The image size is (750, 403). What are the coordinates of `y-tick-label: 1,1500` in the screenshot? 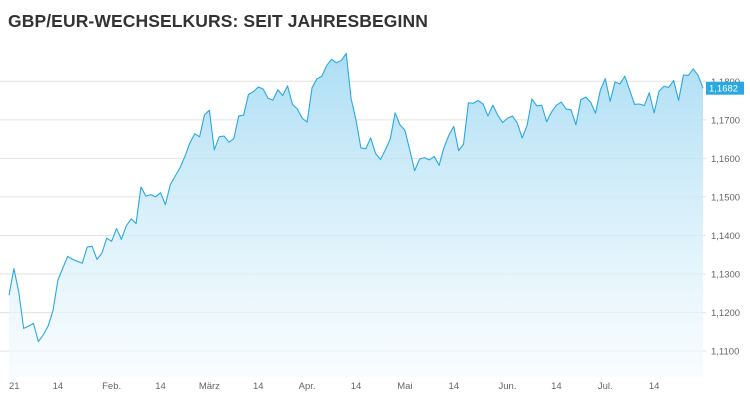 It's located at (725, 197).